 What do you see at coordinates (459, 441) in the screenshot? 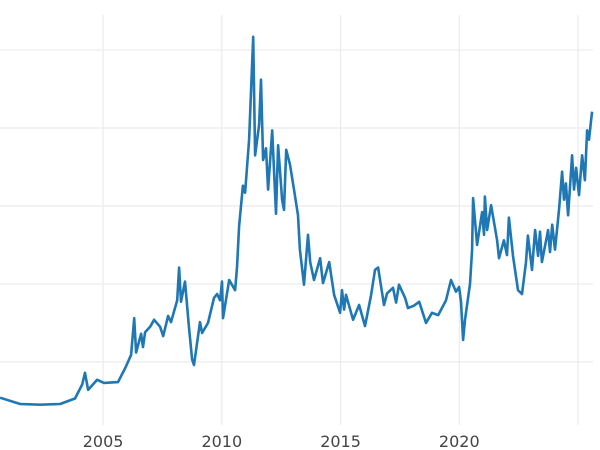
I see `x-tick-label: 2020` at bounding box center [459, 441].